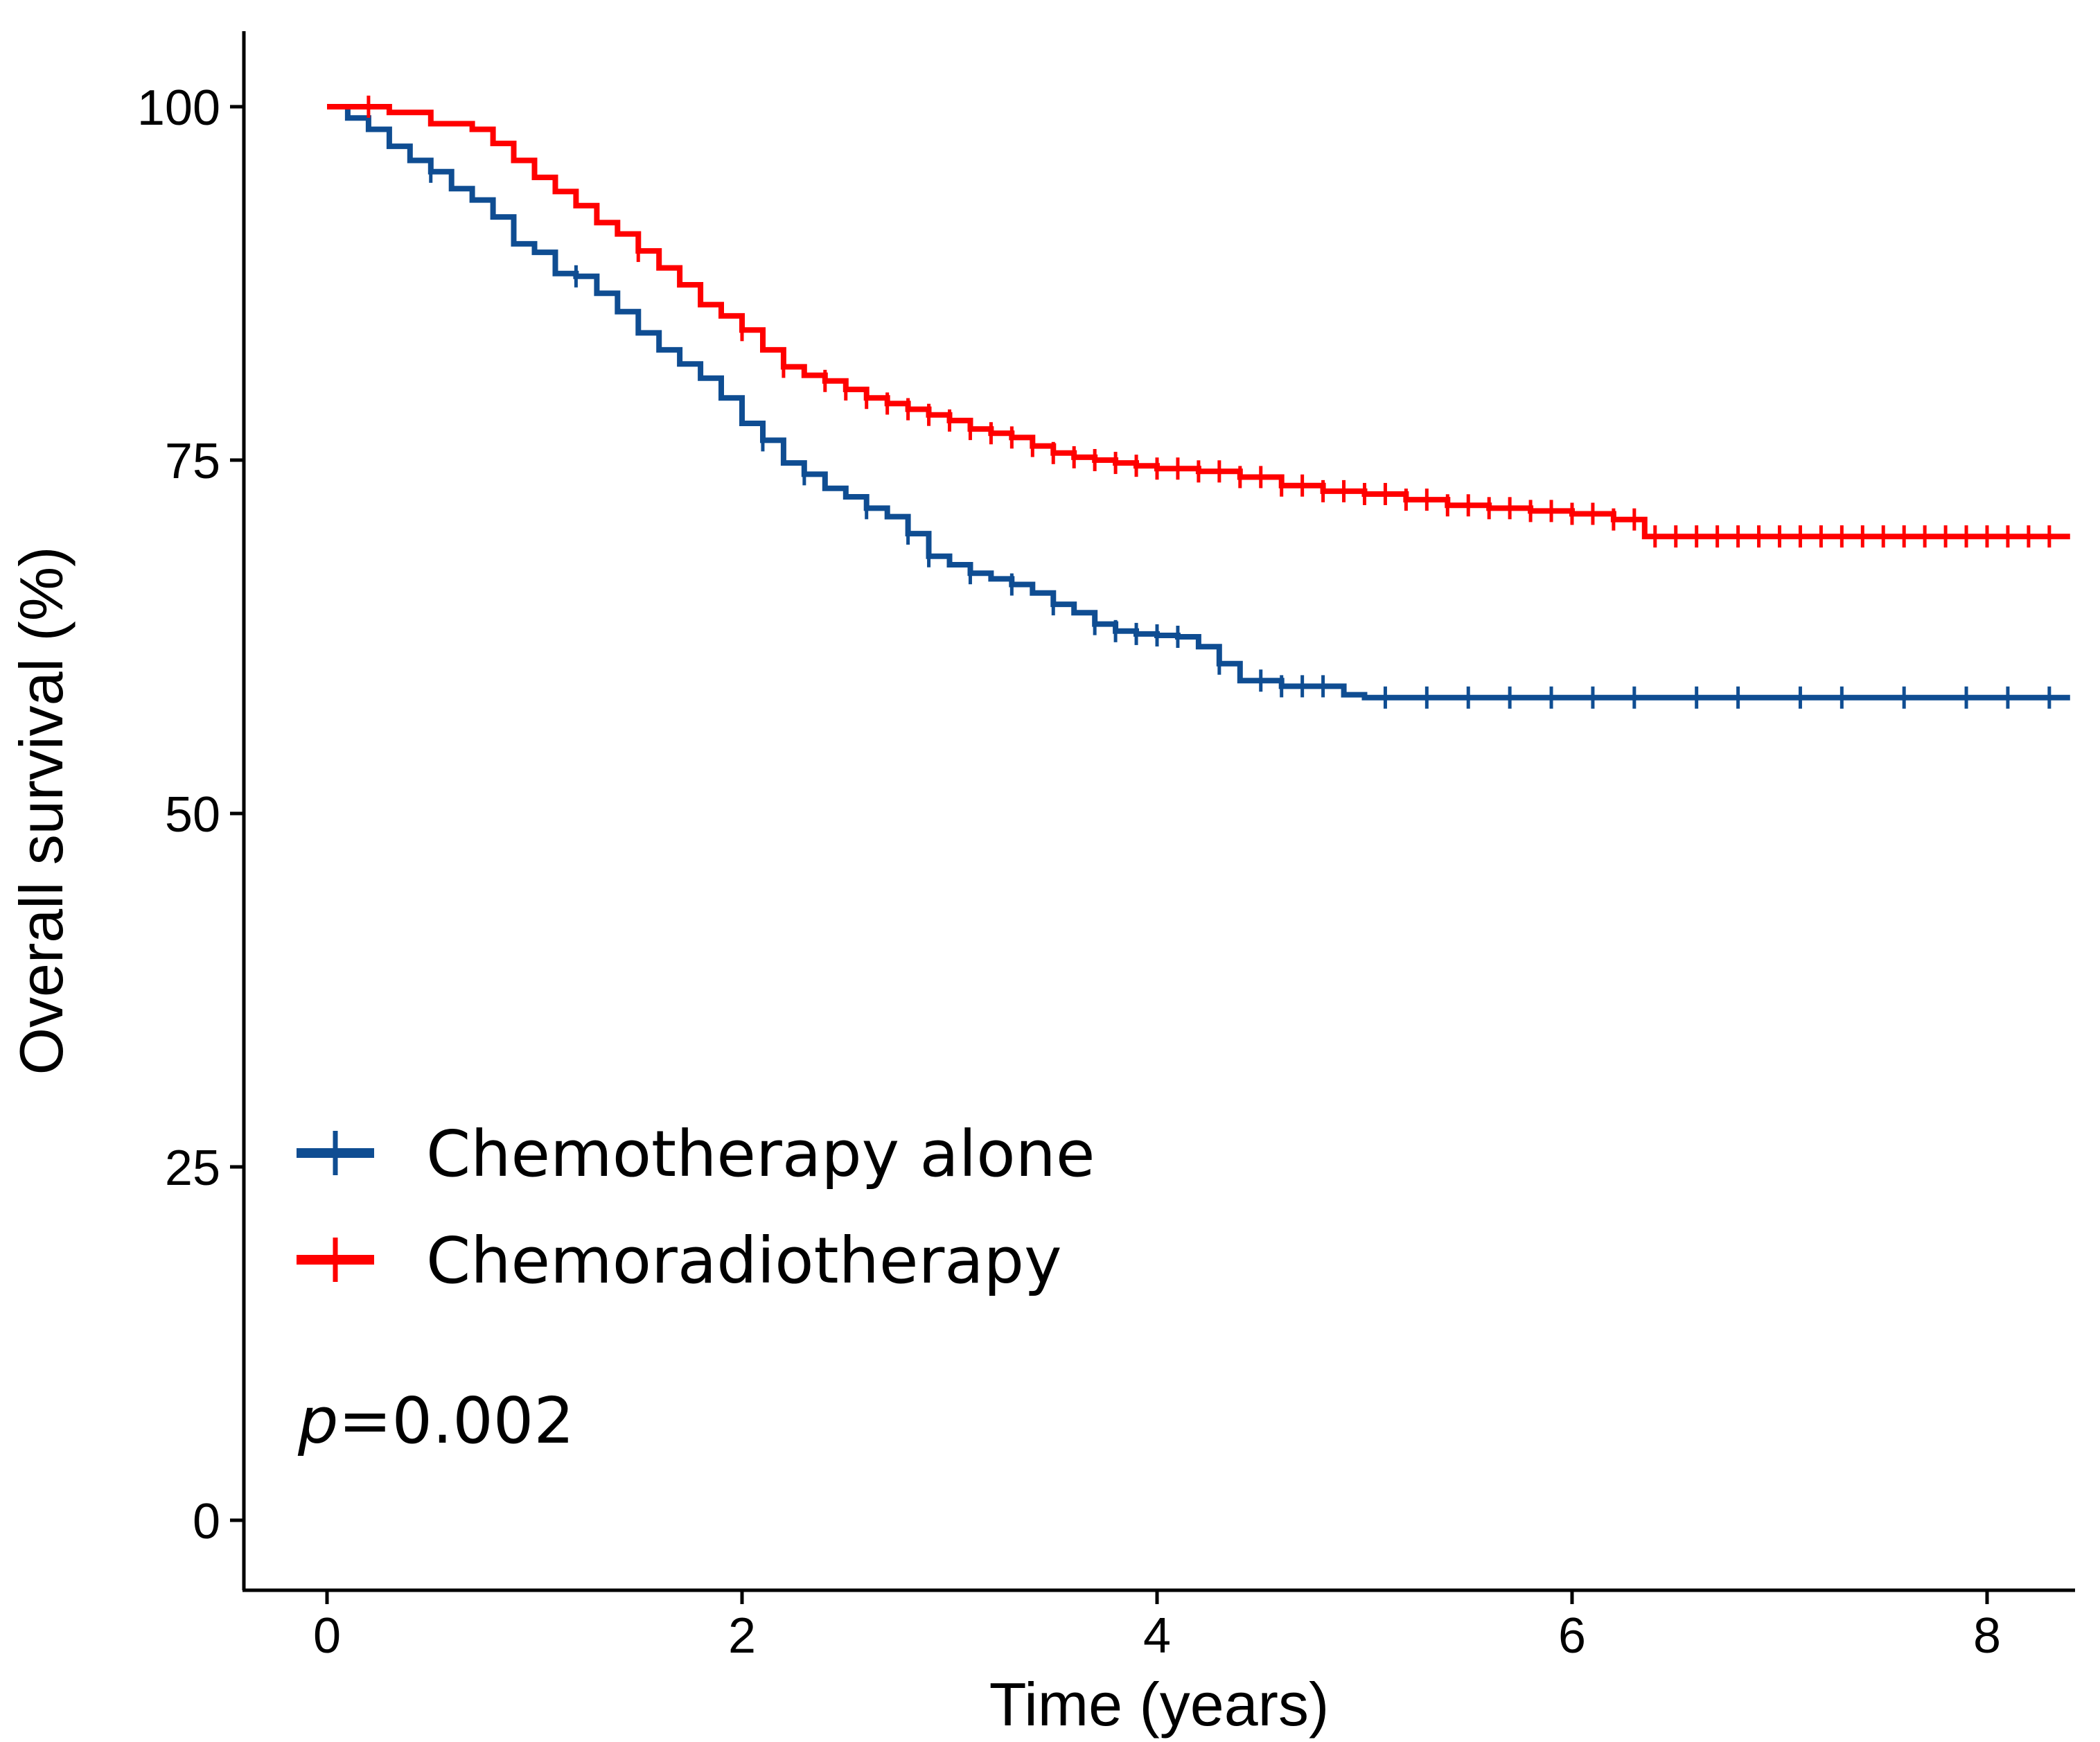 The width and height of the screenshot is (2100, 1742). What do you see at coordinates (193, 461) in the screenshot?
I see `y-tick-label-75: 75` at bounding box center [193, 461].